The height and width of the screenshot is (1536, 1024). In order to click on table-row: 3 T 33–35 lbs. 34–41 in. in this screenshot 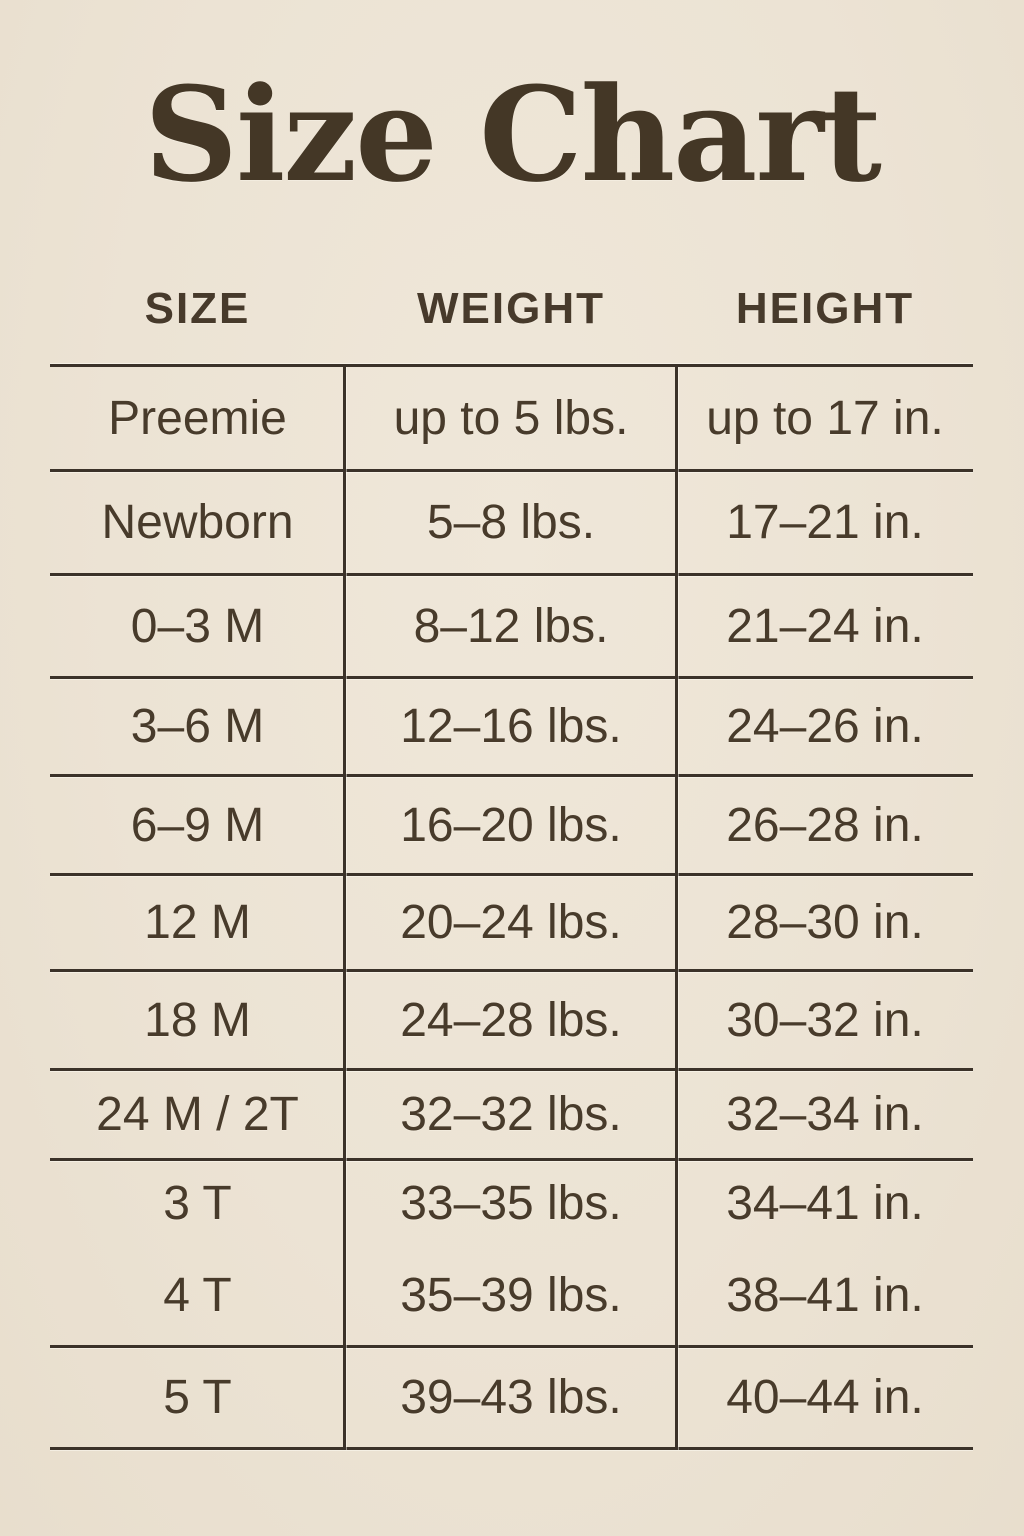, I will do `click(511, 1203)`.